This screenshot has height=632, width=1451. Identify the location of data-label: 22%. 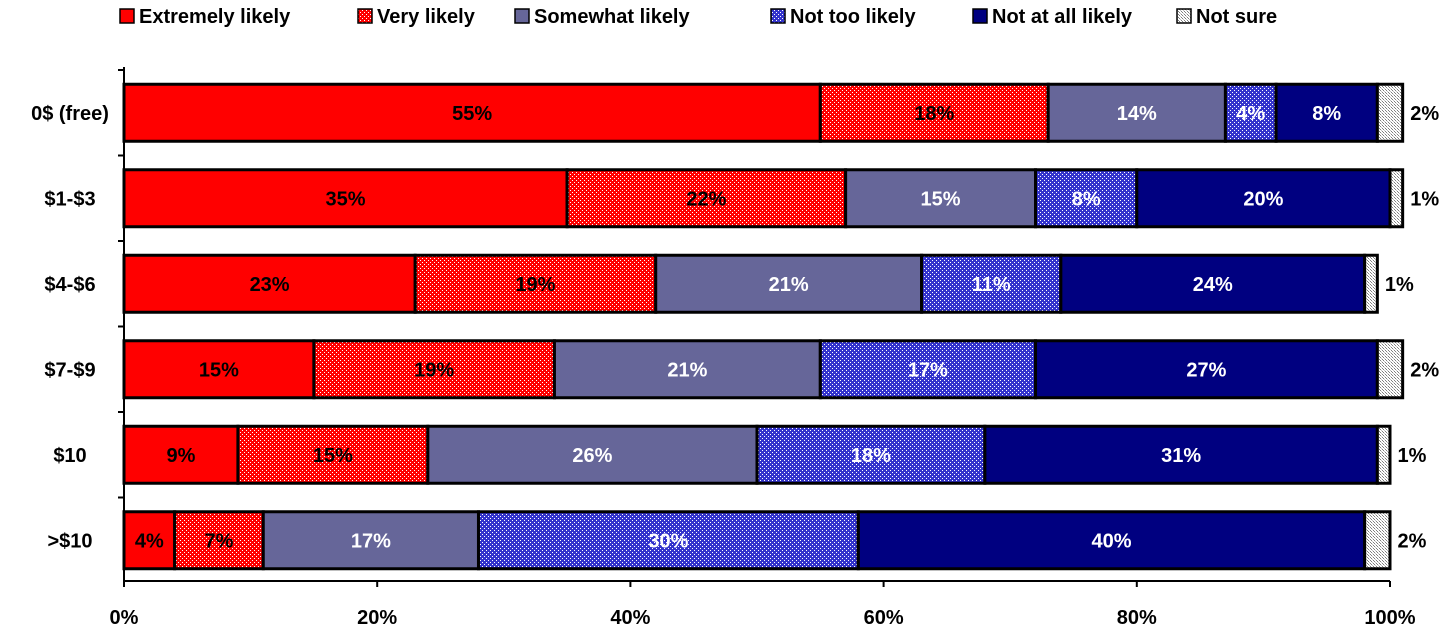
(706, 199).